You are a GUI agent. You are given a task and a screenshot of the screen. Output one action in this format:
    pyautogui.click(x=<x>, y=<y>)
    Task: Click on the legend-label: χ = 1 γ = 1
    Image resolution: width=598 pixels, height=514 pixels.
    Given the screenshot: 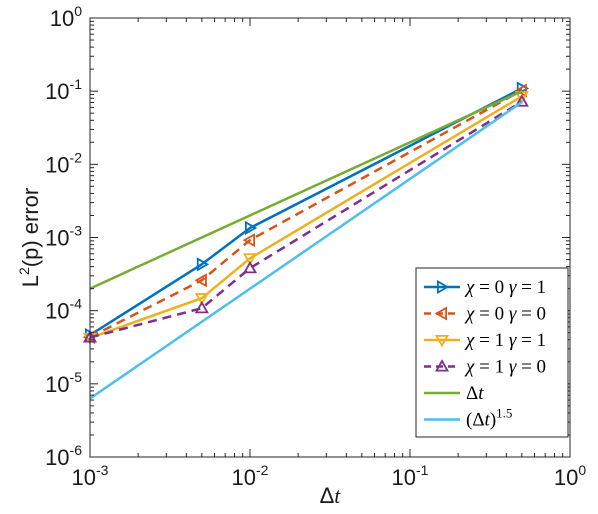 What is the action you would take?
    pyautogui.click(x=505, y=340)
    